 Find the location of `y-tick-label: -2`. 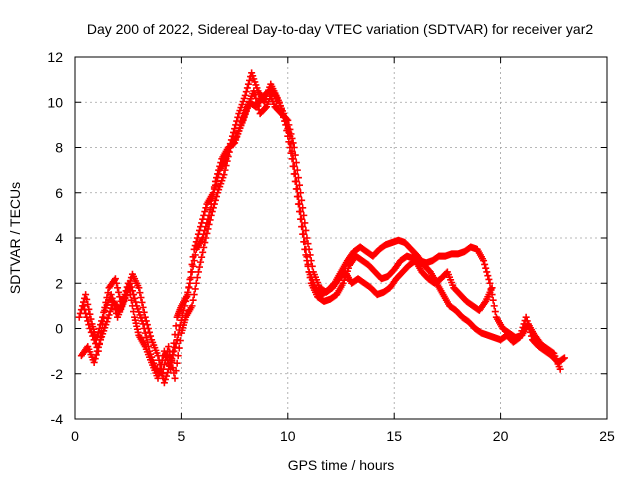

y-tick-label: -2 is located at coordinates (57, 374).